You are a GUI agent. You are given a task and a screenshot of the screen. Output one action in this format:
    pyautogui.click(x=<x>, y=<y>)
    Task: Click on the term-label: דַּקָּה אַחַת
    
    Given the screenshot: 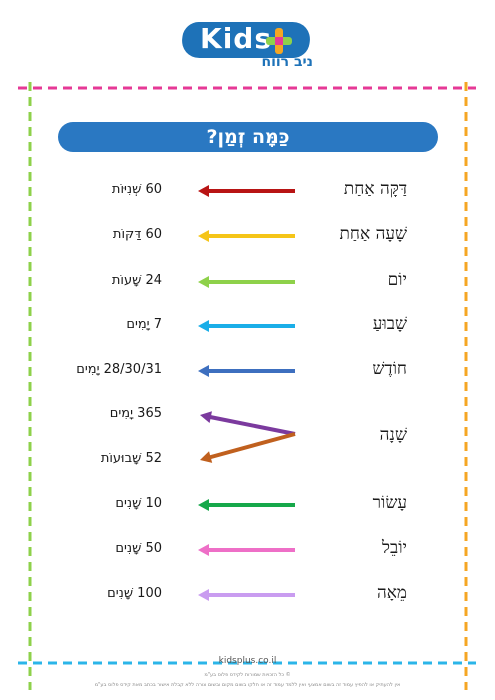 What is the action you would take?
    pyautogui.click(x=375, y=189)
    